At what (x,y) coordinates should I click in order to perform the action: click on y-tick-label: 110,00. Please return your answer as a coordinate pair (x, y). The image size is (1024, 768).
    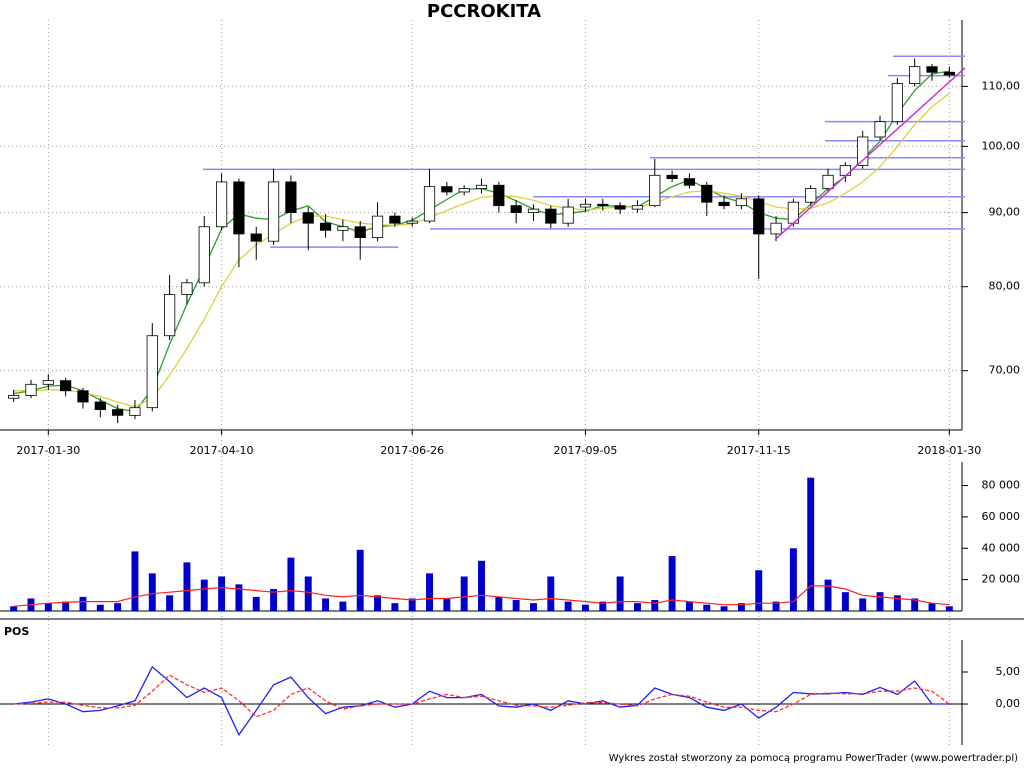
    Looking at the image, I should click on (1001, 85).